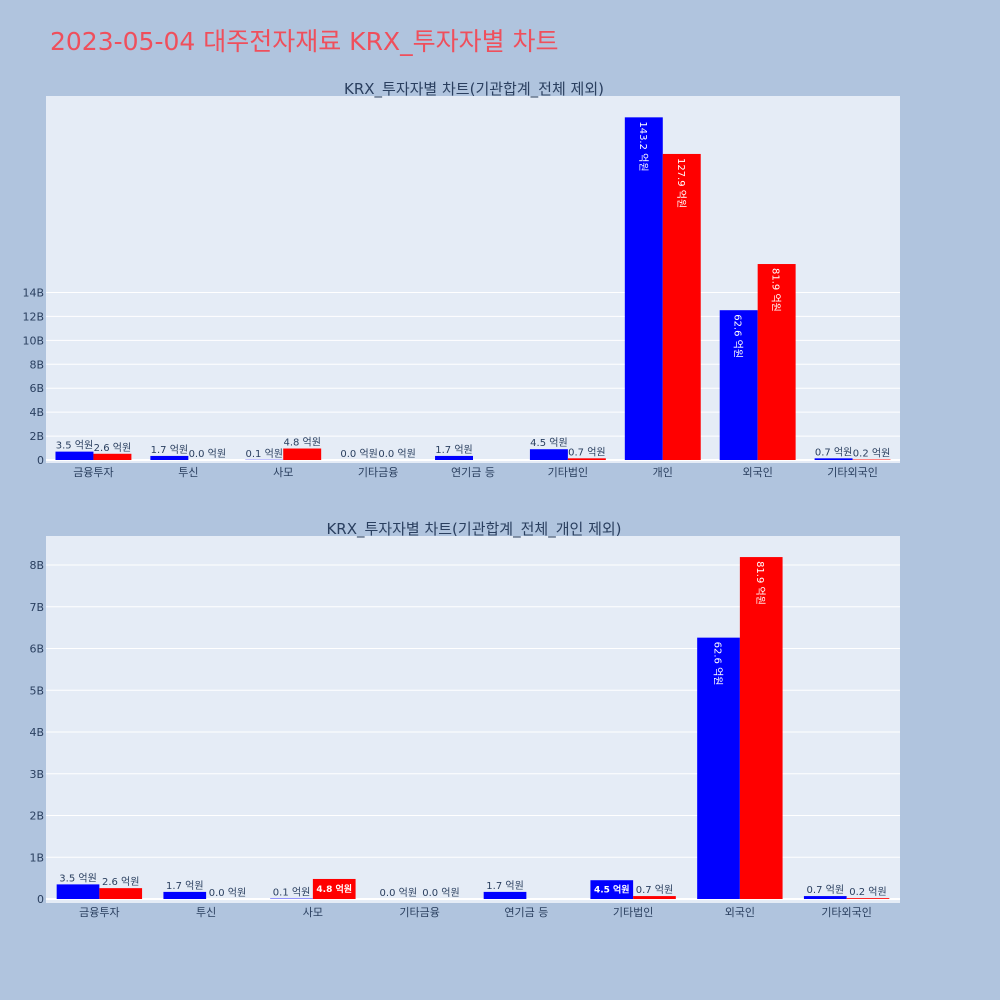 This screenshot has width=1000, height=1000. I want to click on page-title: 2023-05-04 대주전자재료 KRX_투자자별 차트, so click(304, 41).